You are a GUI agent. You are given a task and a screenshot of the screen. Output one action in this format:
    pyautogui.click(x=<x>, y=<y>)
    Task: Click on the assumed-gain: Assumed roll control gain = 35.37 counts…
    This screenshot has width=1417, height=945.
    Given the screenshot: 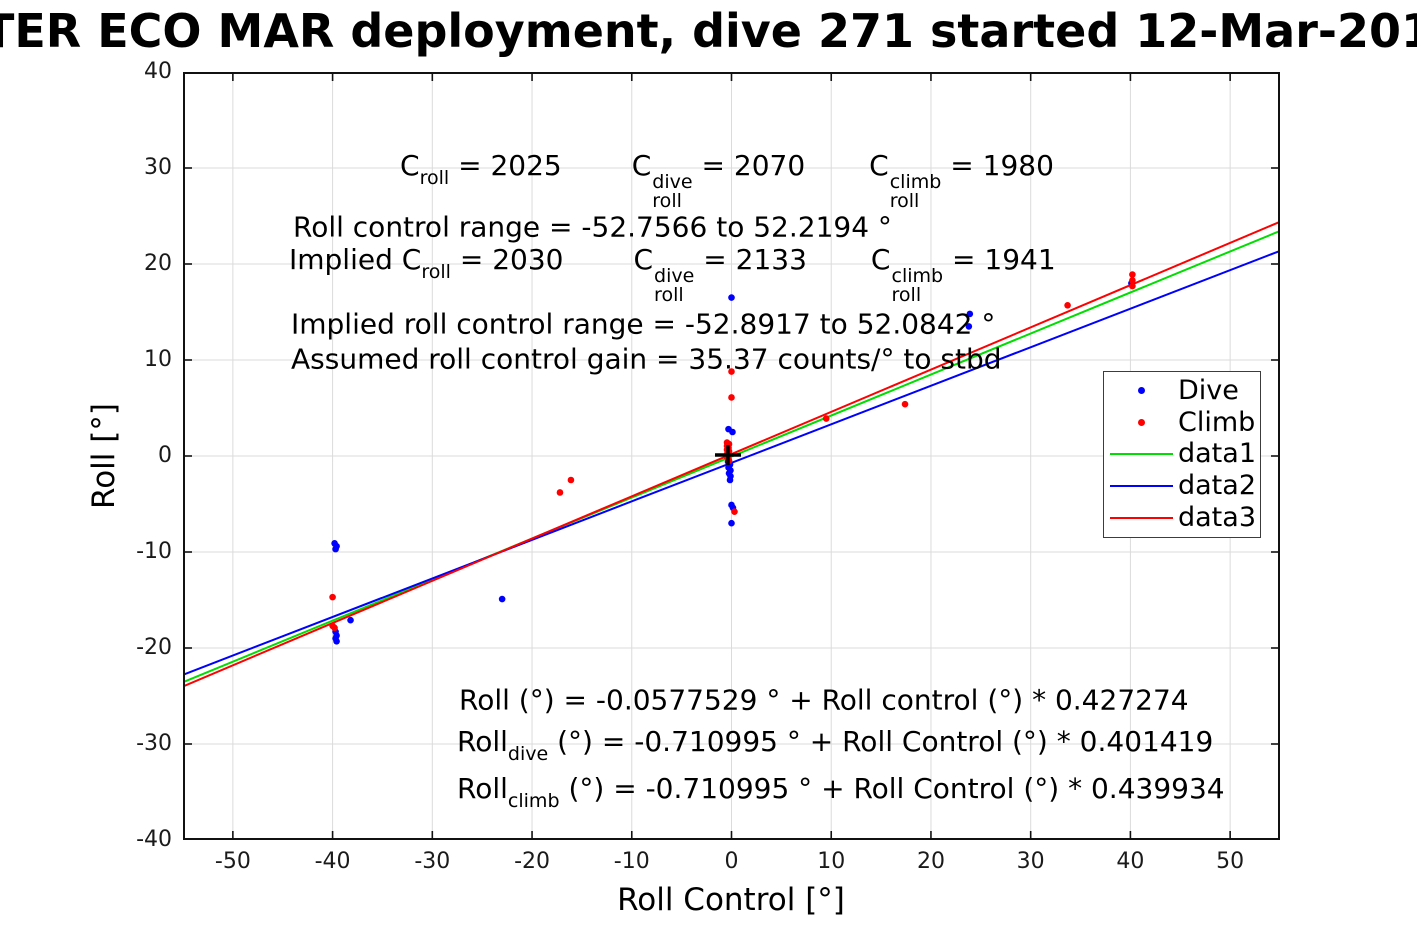 What is the action you would take?
    pyautogui.click(x=646, y=359)
    